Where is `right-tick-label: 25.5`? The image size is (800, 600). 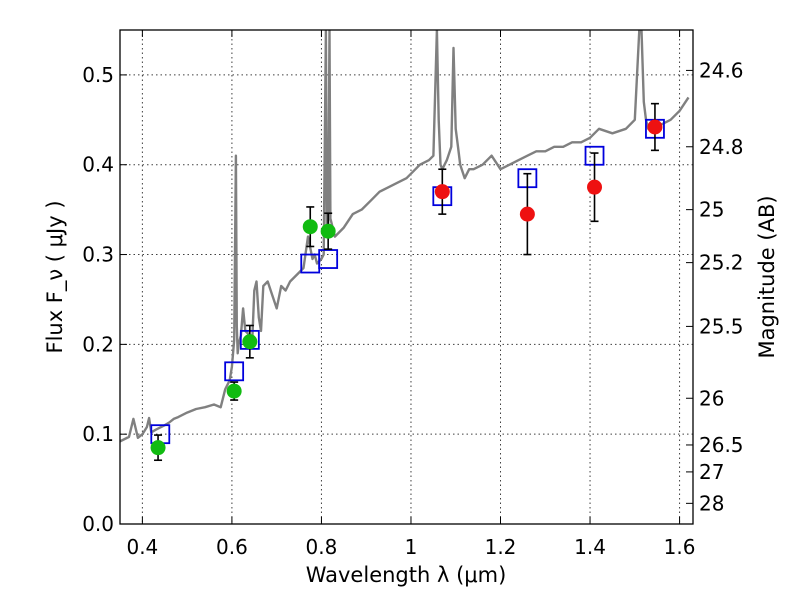
right-tick-label: 25.5 is located at coordinates (721, 326).